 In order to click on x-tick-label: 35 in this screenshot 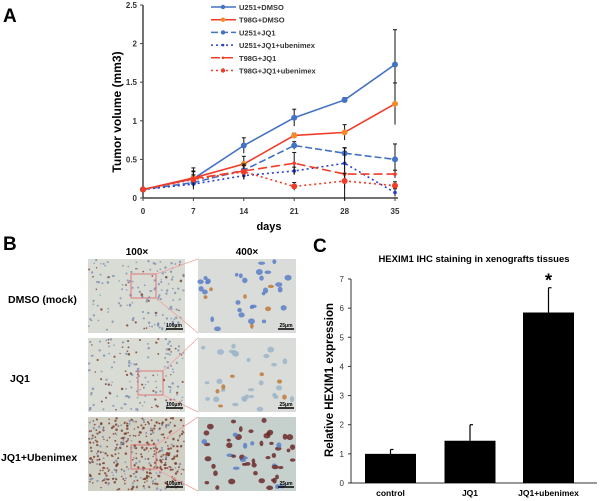, I will do `click(395, 211)`.